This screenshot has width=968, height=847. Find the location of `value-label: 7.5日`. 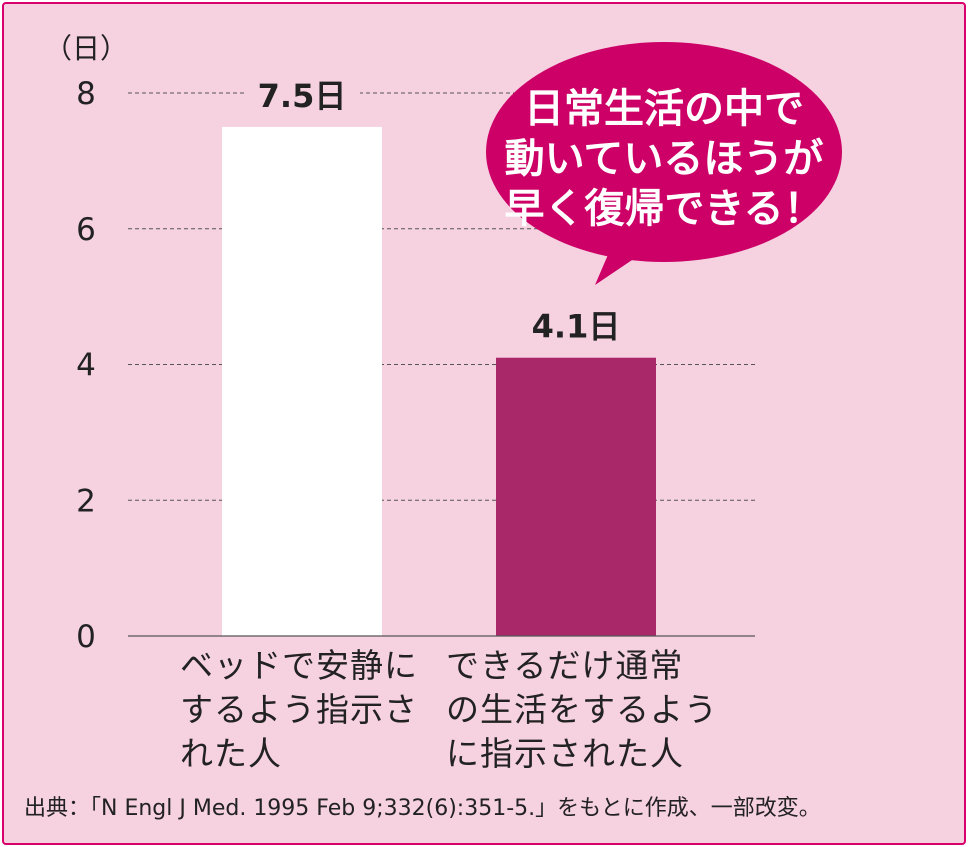

value-label: 7.5日 is located at coordinates (302, 96).